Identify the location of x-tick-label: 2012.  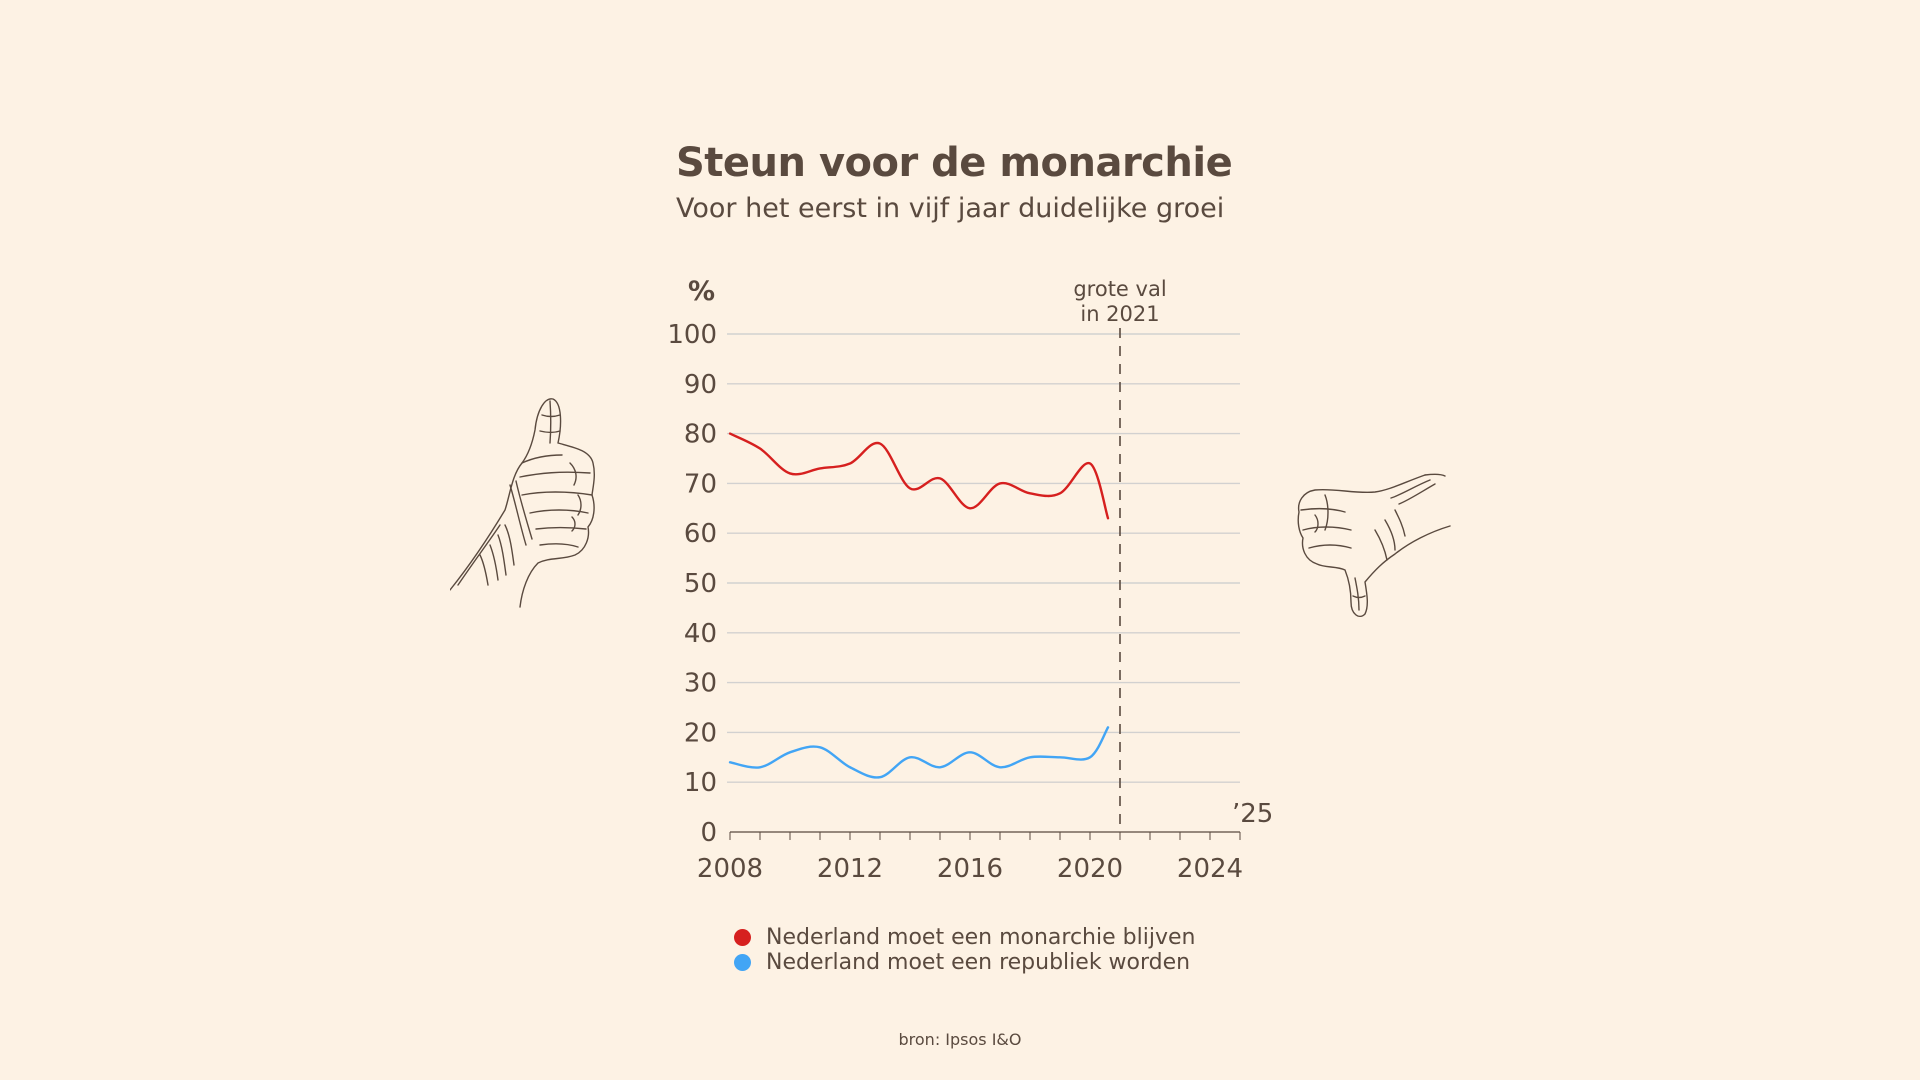
(850, 869).